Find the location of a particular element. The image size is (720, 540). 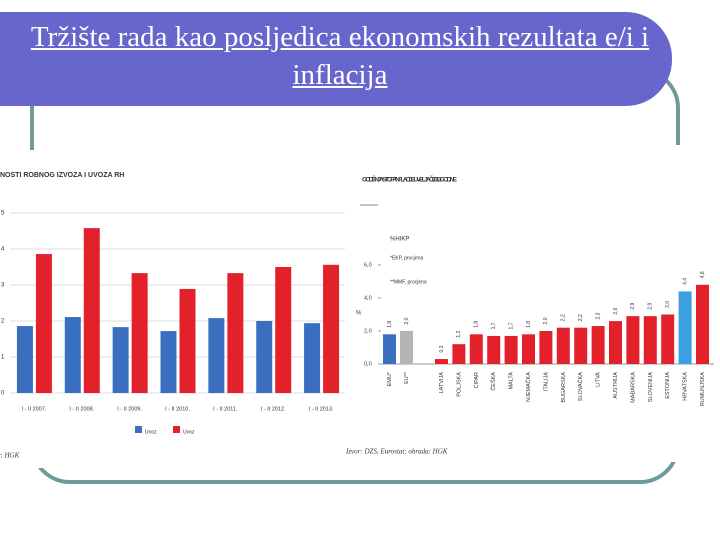

value-label: 1,2 is located at coordinates (459, 334).